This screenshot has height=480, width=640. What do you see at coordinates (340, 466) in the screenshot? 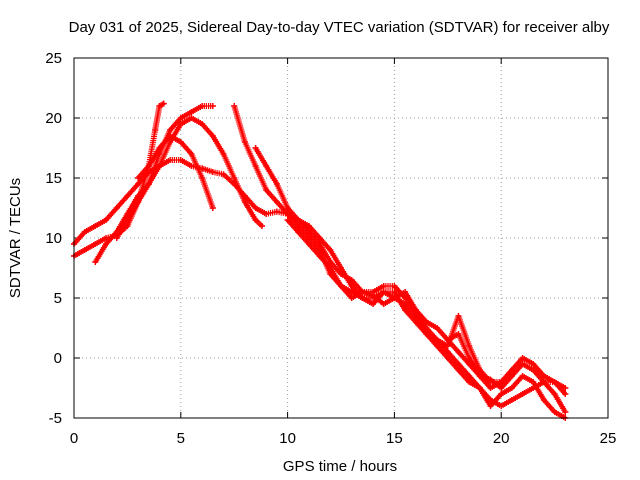
I see `x-axis-label: GPS time / hours` at bounding box center [340, 466].